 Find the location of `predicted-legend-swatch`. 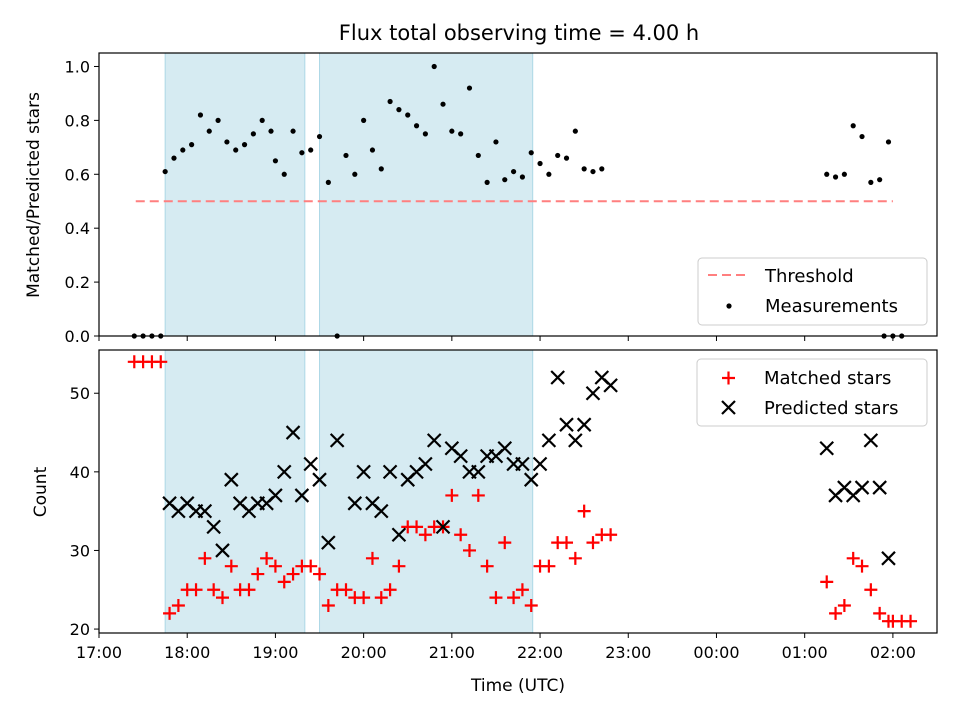

predicted-legend-swatch is located at coordinates (728, 407).